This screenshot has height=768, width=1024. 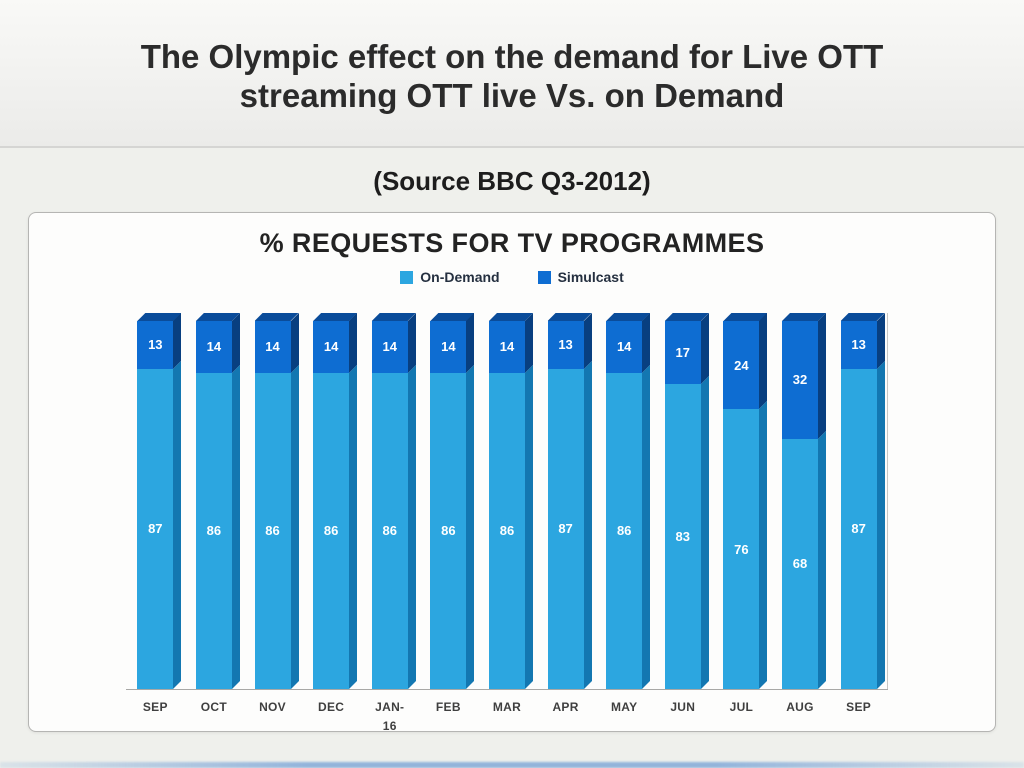 I want to click on category-label: OCT, so click(x=214, y=707).